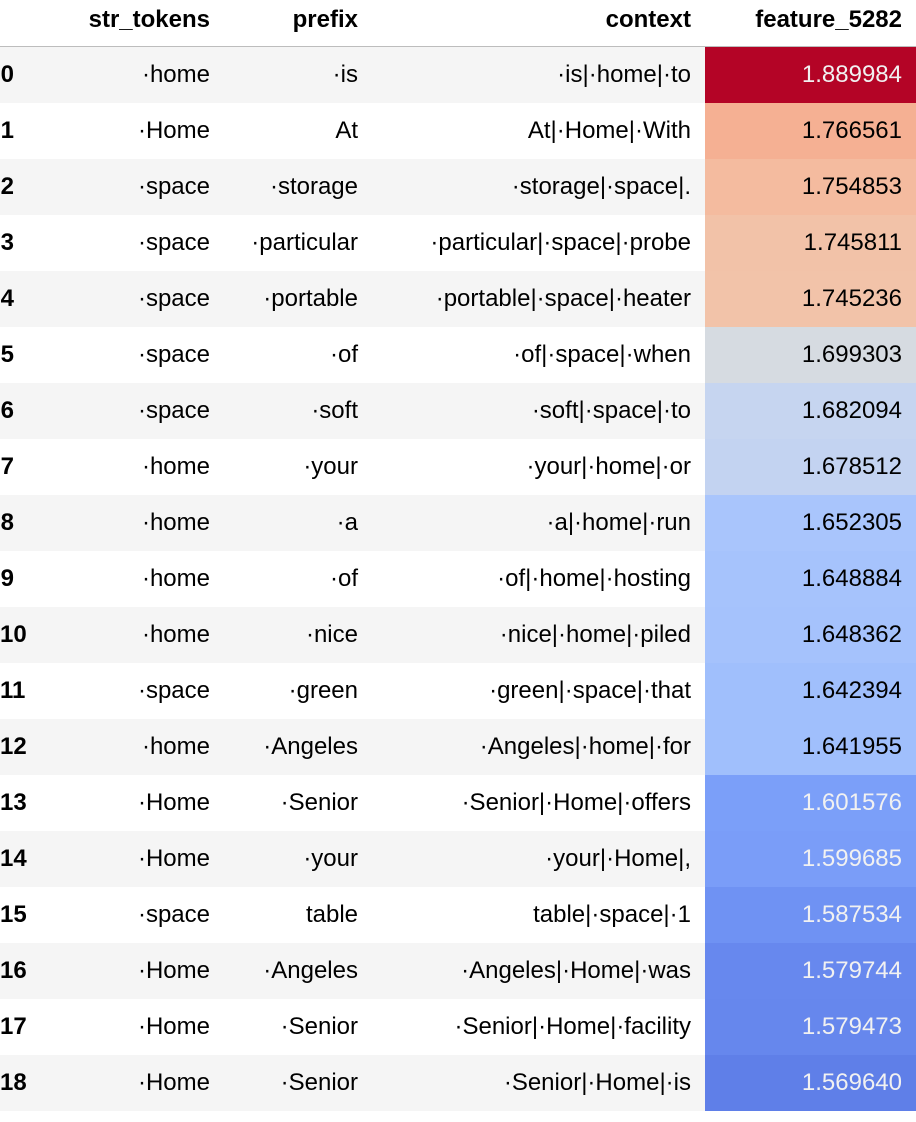 This screenshot has height=1122, width=916. Describe the element at coordinates (310, 746) in the screenshot. I see `cell-prefix: ·Angeles` at that location.